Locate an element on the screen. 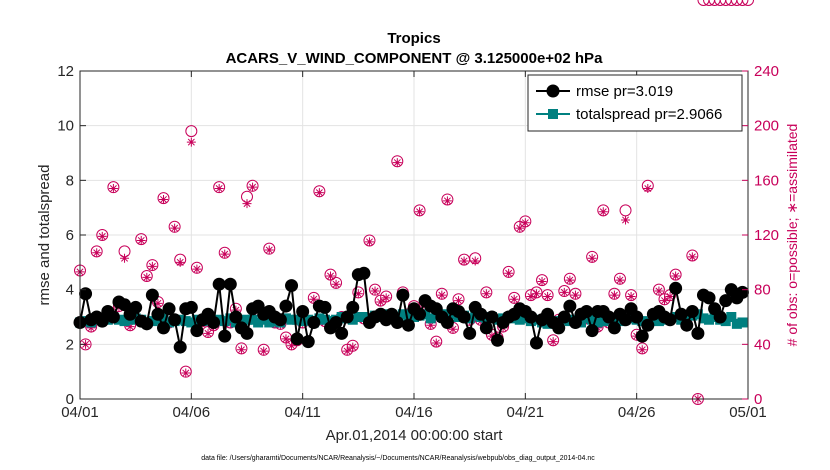 The height and width of the screenshot is (470, 830). y-tick-label: 2 is located at coordinates (70, 344).